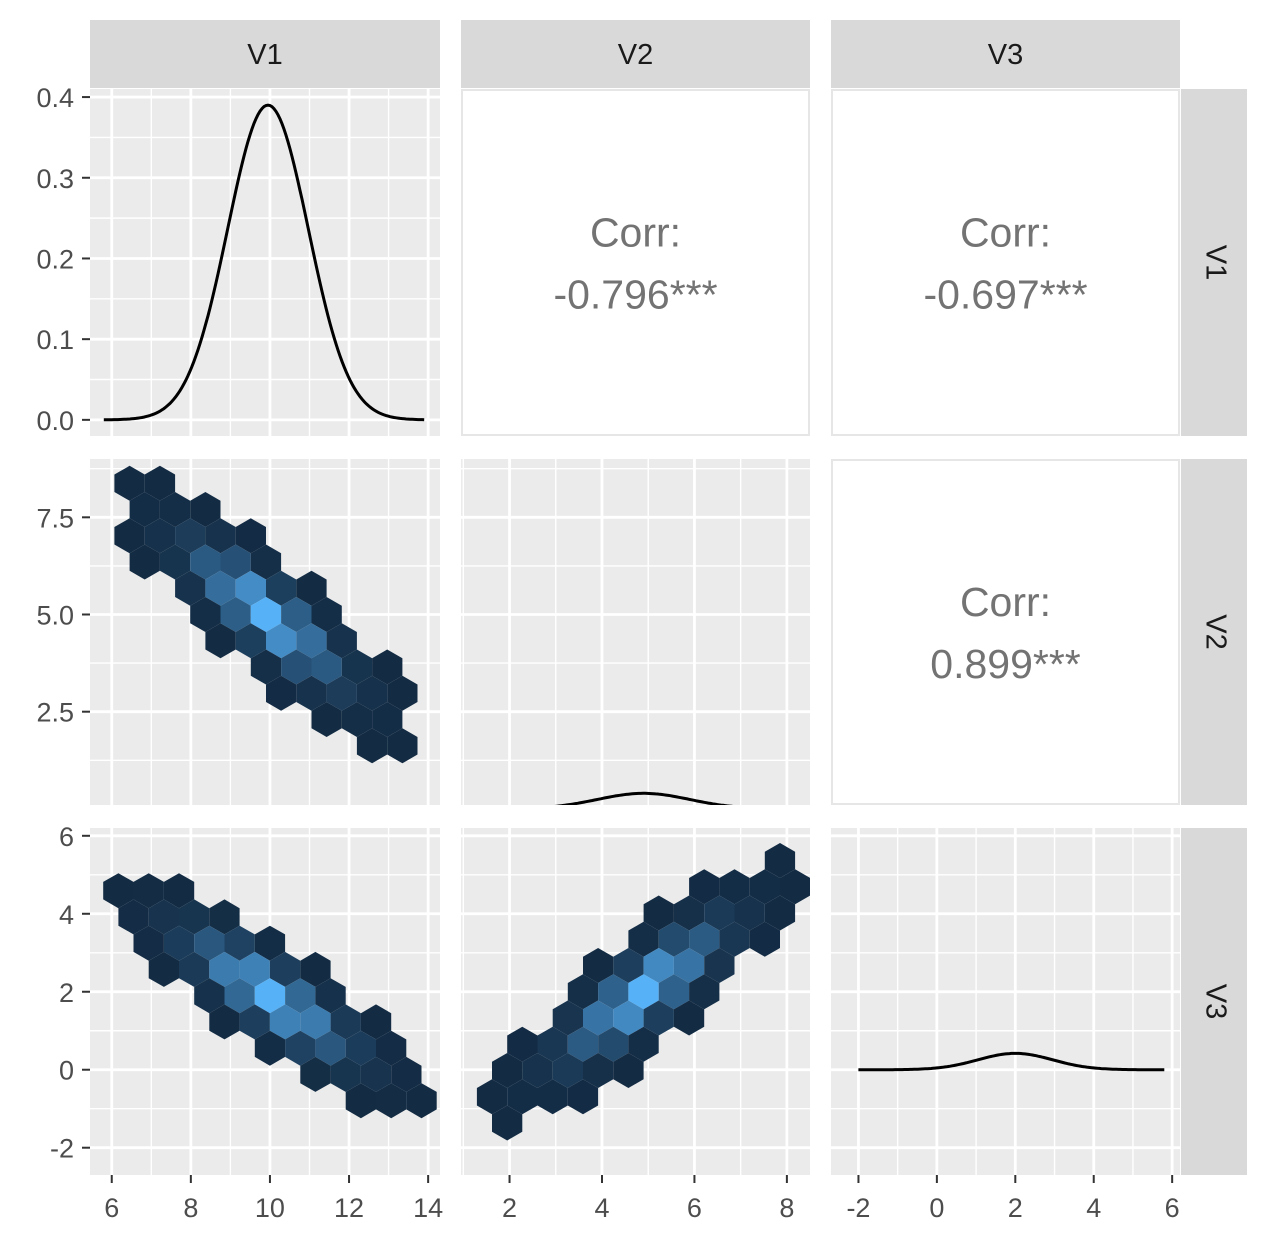  I want to click on right-strip-V2: V2, so click(1214, 632).